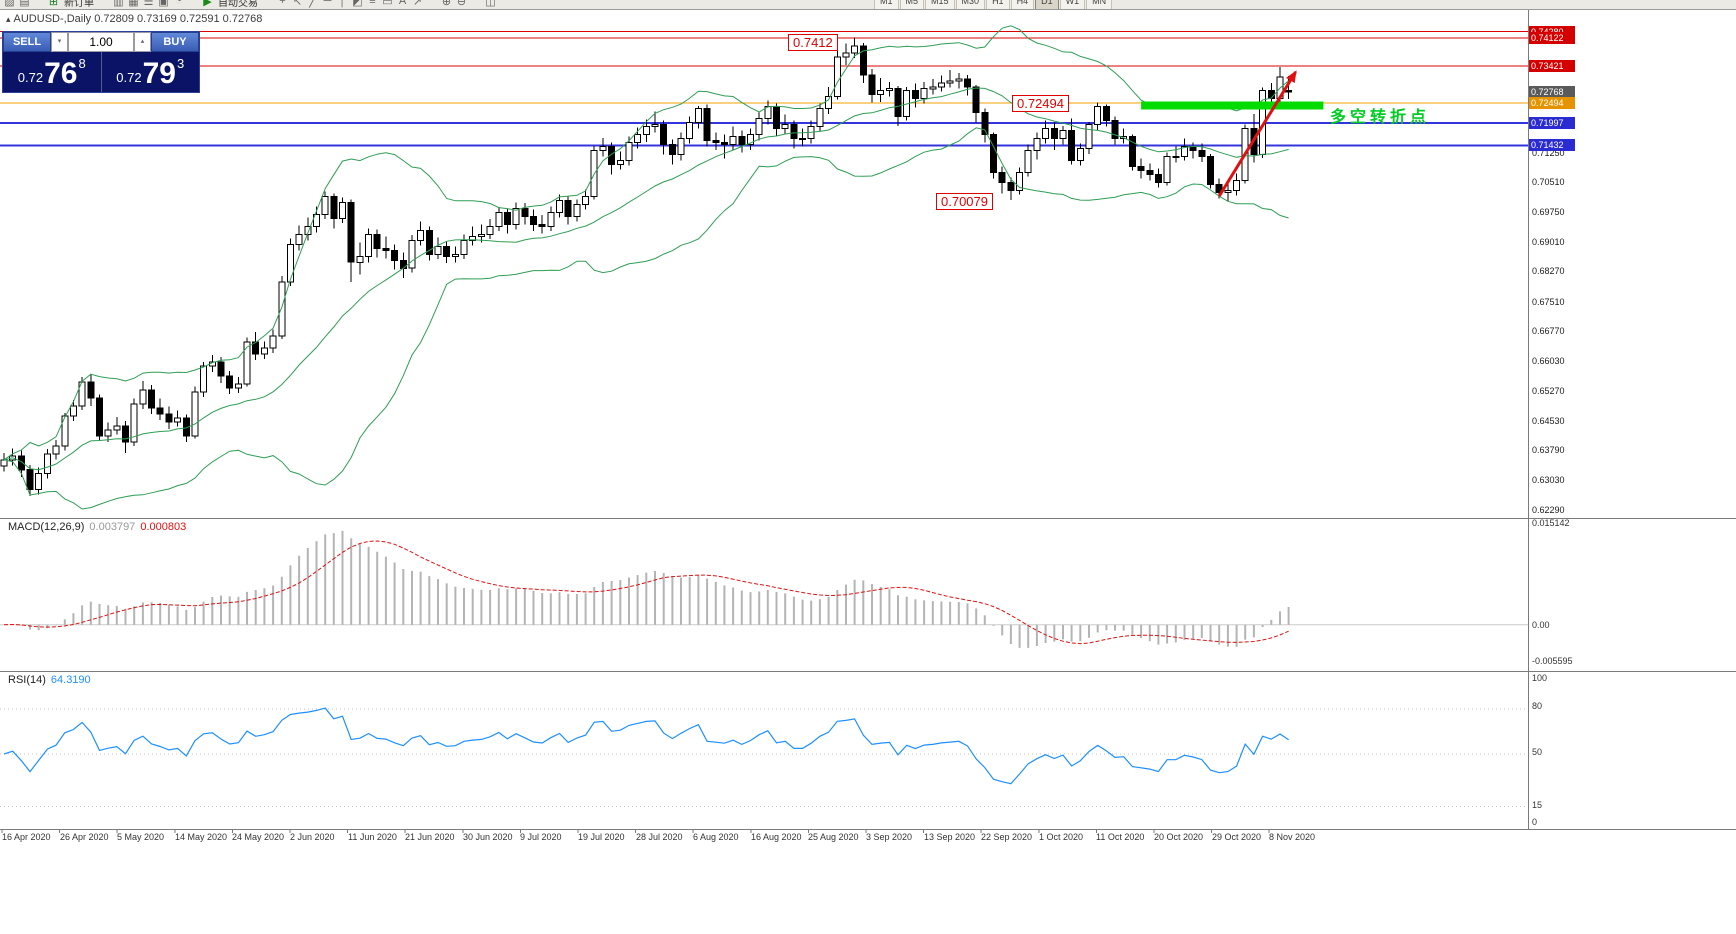 This screenshot has height=934, width=1736. What do you see at coordinates (764, 89) in the screenshot?
I see `hlines-layer` at bounding box center [764, 89].